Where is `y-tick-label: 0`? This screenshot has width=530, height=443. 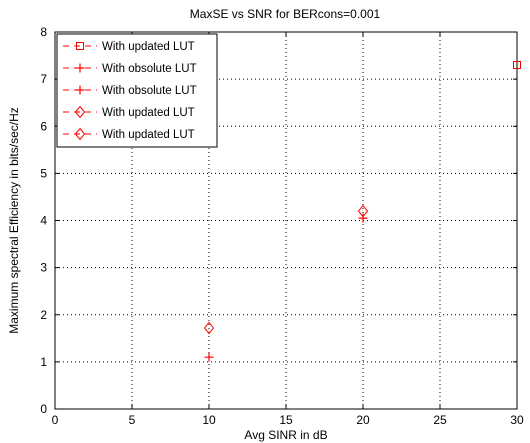 y-tick-label: 0 is located at coordinates (43, 409).